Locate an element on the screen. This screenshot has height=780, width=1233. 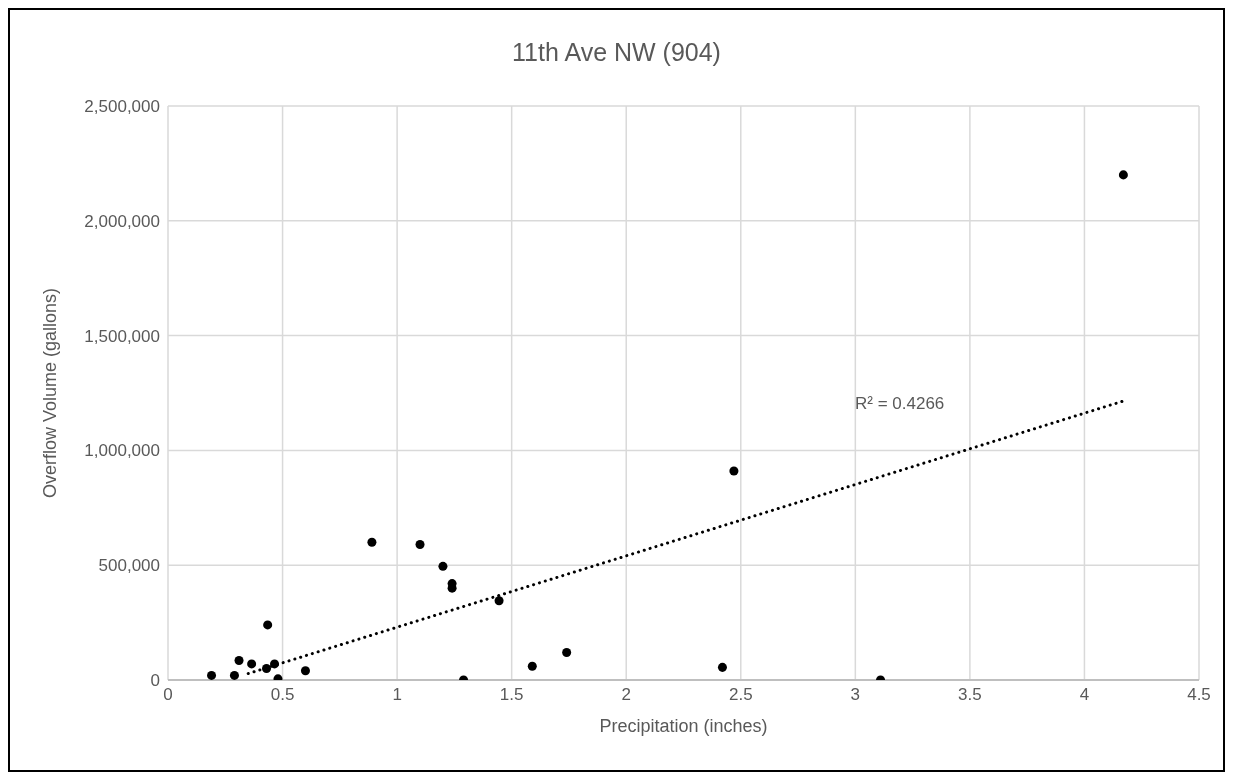
x-tick-label: 0.5 is located at coordinates (282, 695).